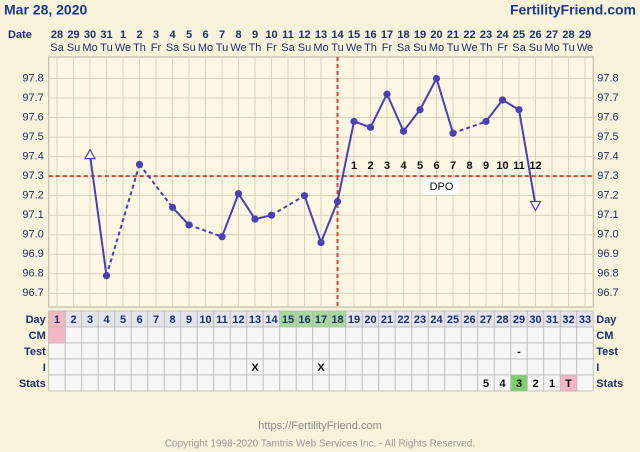 This screenshot has height=452, width=640. Describe the element at coordinates (535, 206) in the screenshot. I see `temperature-point-open` at that location.